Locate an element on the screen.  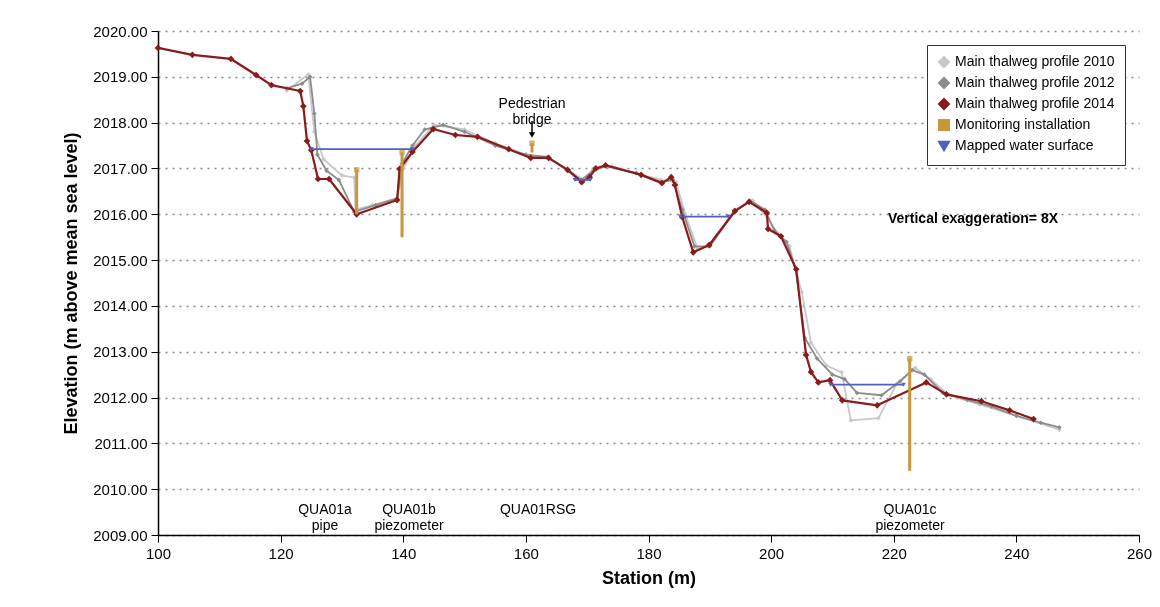
y-tick-label: 2009.00 is located at coordinates (120, 535).